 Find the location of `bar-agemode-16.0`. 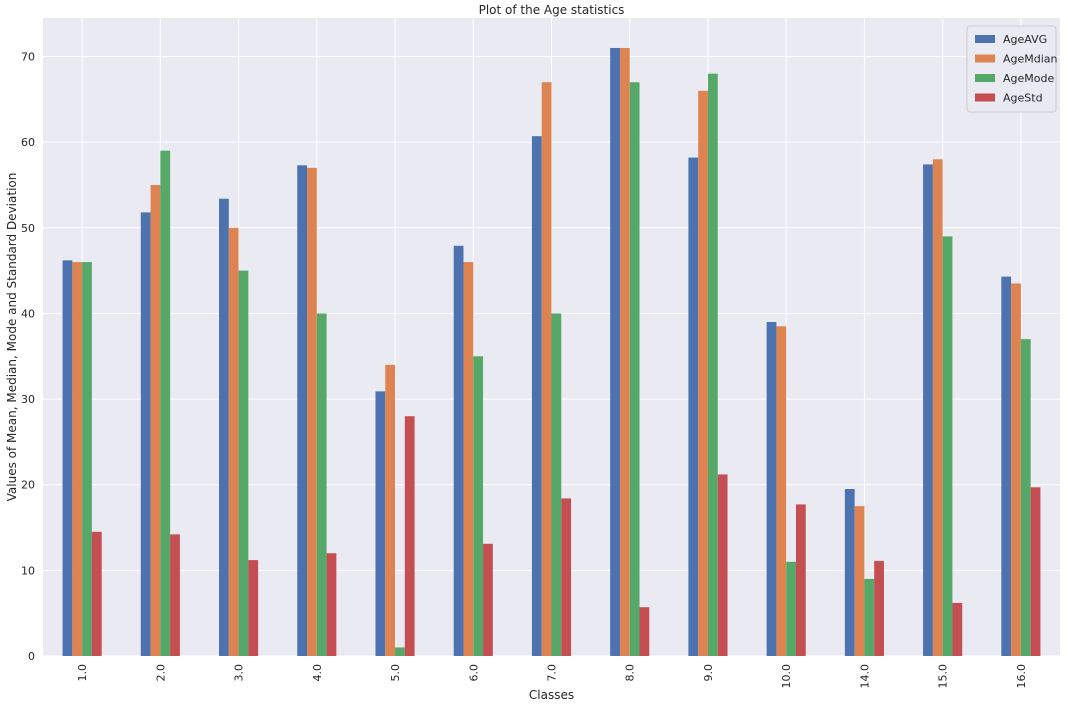

bar-agemode-16.0 is located at coordinates (1025, 497).